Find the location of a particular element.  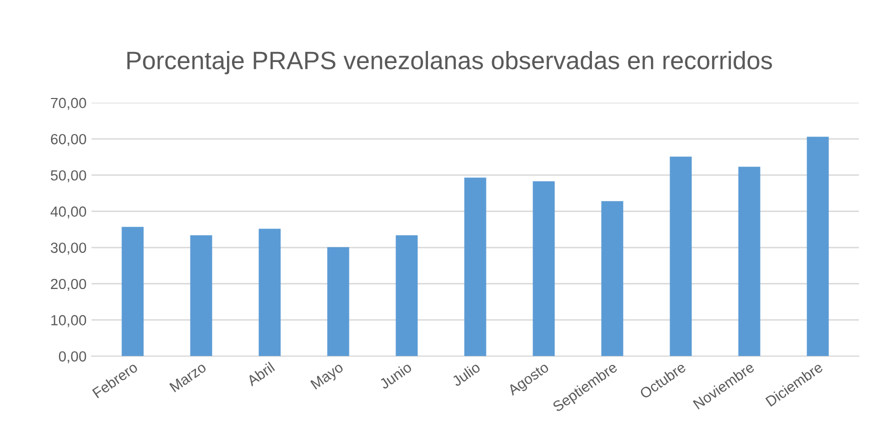

y-tick-label: 20,00 is located at coordinates (68, 284).